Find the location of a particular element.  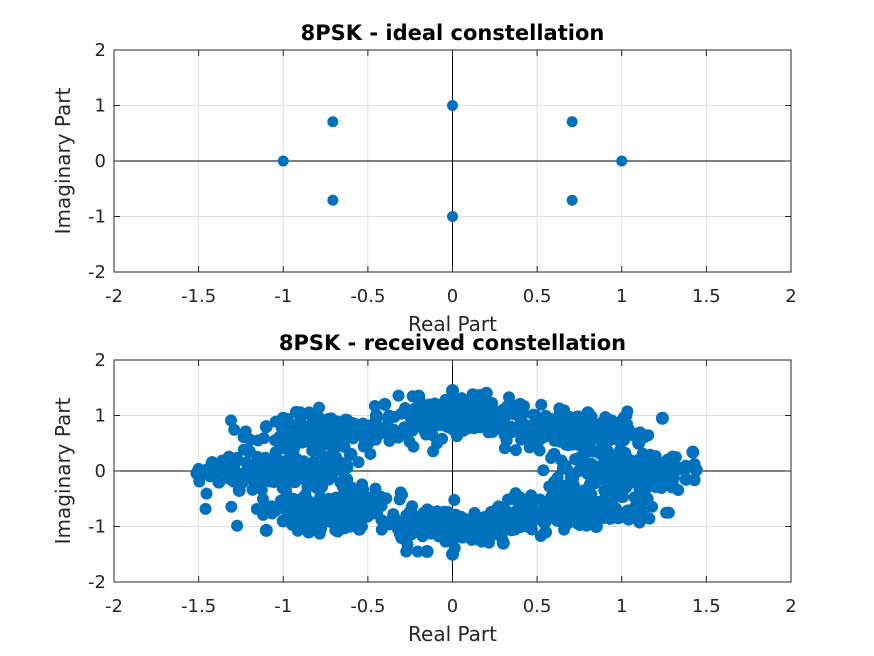

x-tick-label: 1.5 is located at coordinates (706, 606).